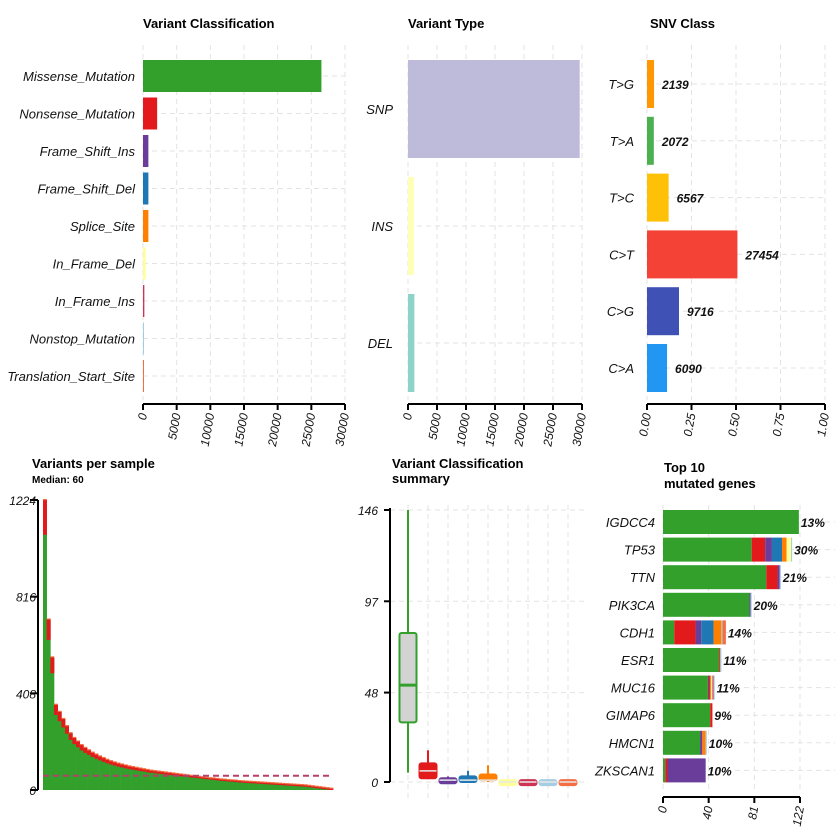 The width and height of the screenshot is (840, 840). What do you see at coordinates (382, 226) in the screenshot?
I see `category-label: INS` at bounding box center [382, 226].